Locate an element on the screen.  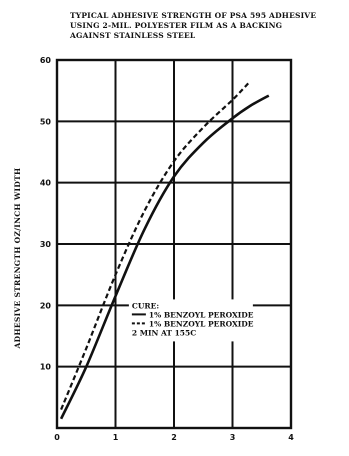
legend-background is located at coordinates (190, 320).